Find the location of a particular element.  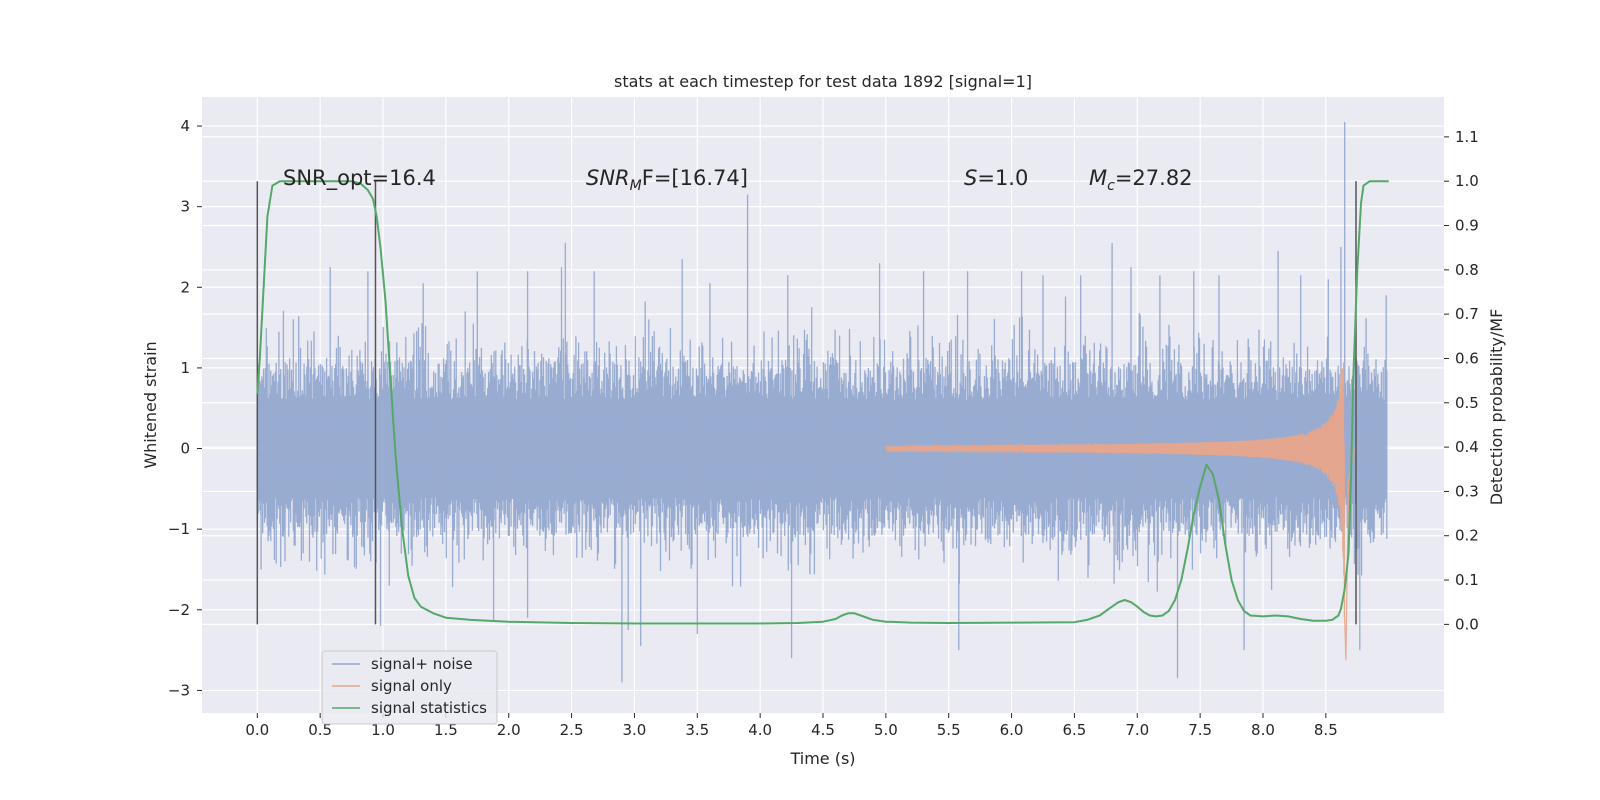

y2-tick-label: 0.2 is located at coordinates (1467, 536).